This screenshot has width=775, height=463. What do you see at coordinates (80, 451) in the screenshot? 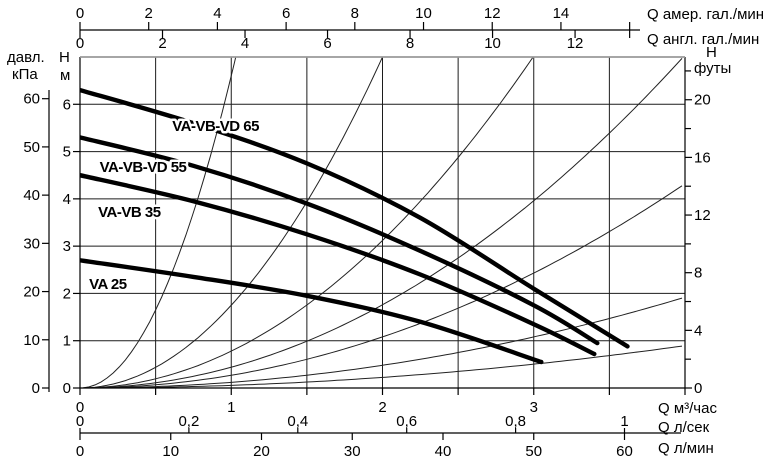
I see `tick-label-lmin: 0` at bounding box center [80, 451].